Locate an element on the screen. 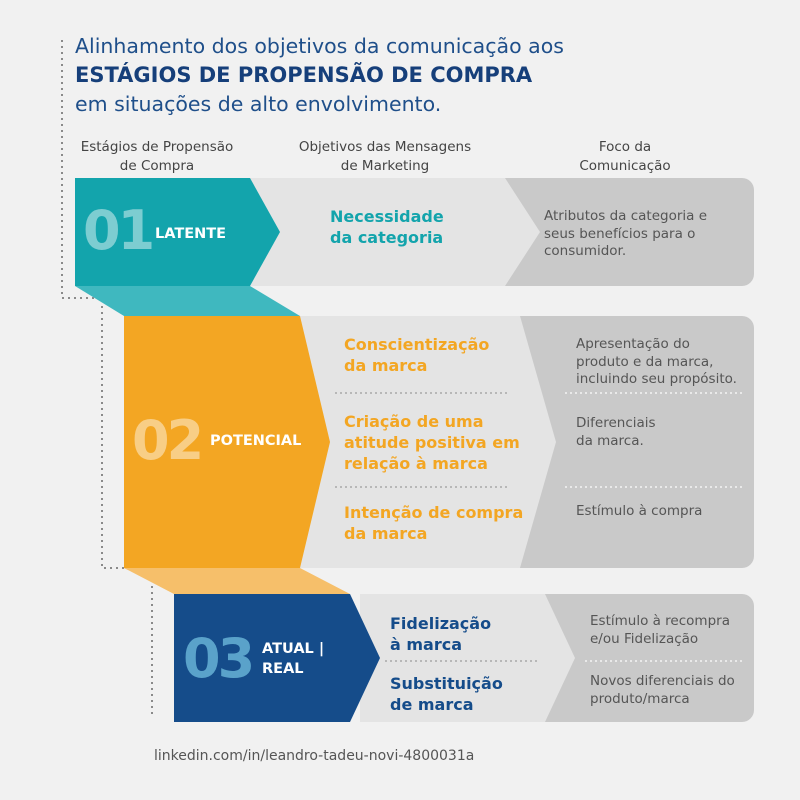 This screenshot has height=800, width=800. stage-03-objective-2: Substituição de marca is located at coordinates (446, 694).